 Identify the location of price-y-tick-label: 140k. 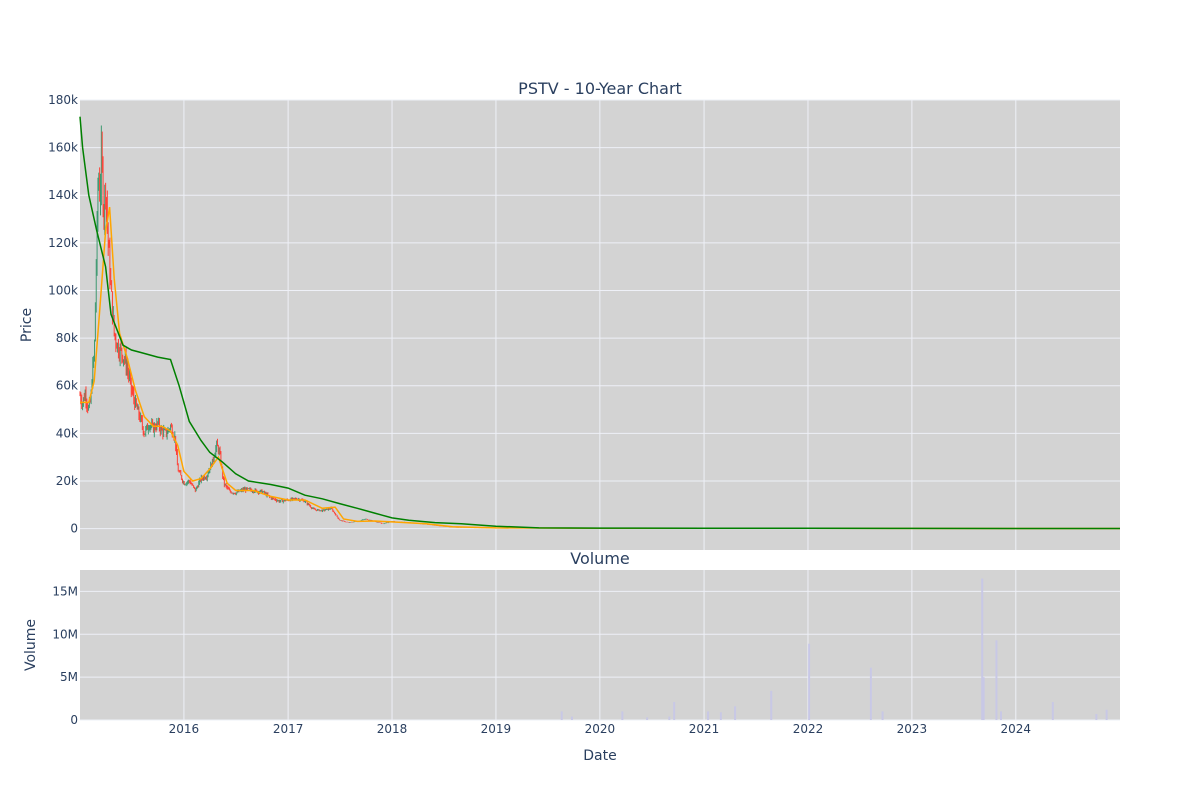
(63, 195).